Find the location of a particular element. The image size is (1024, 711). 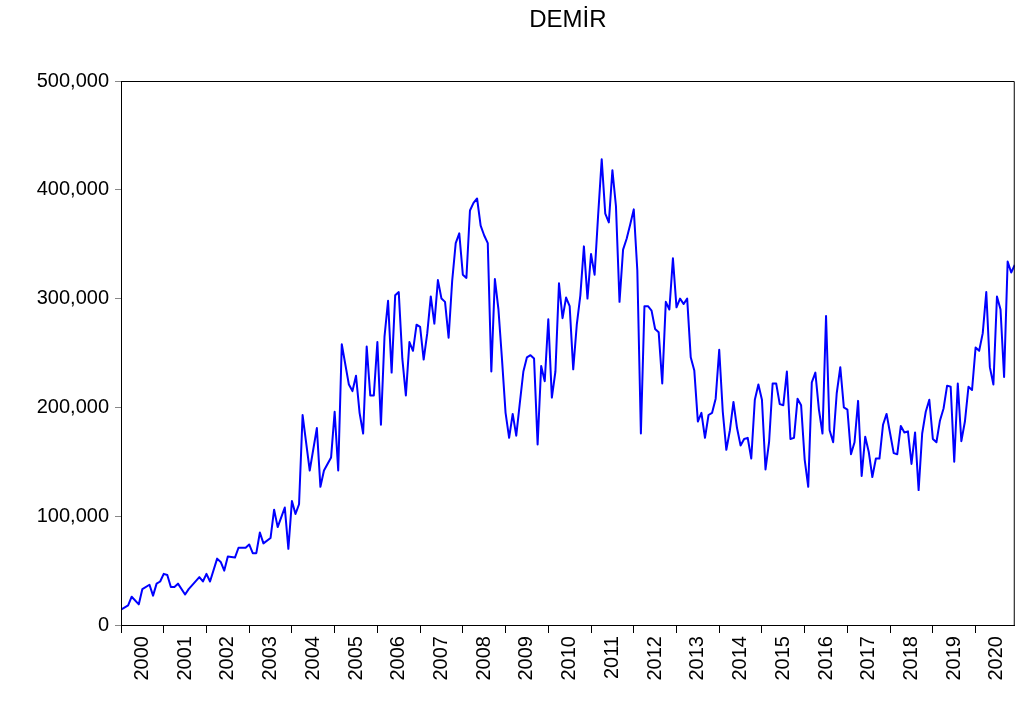

y-tick-label: 200,000 is located at coordinates (72, 405).